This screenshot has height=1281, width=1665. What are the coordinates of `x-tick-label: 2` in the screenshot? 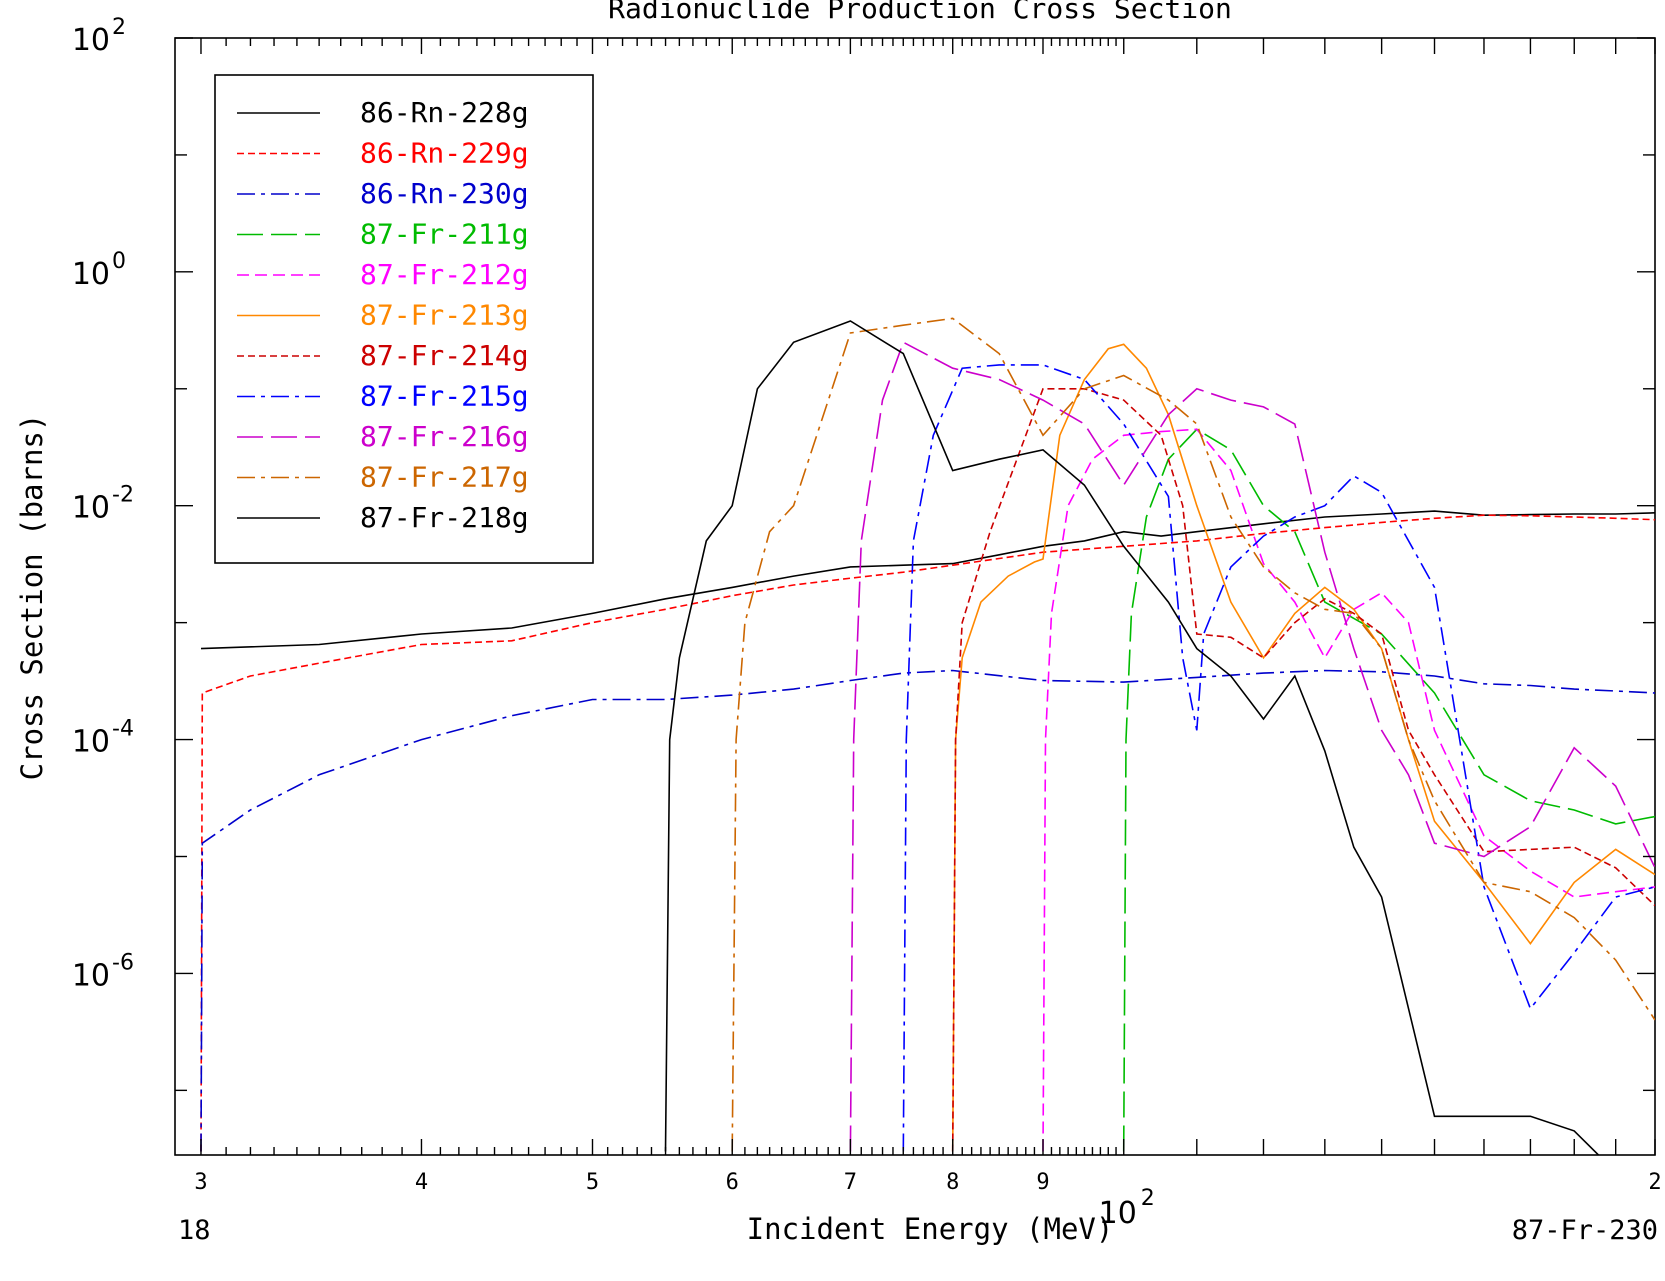 It's located at (1654, 1182).